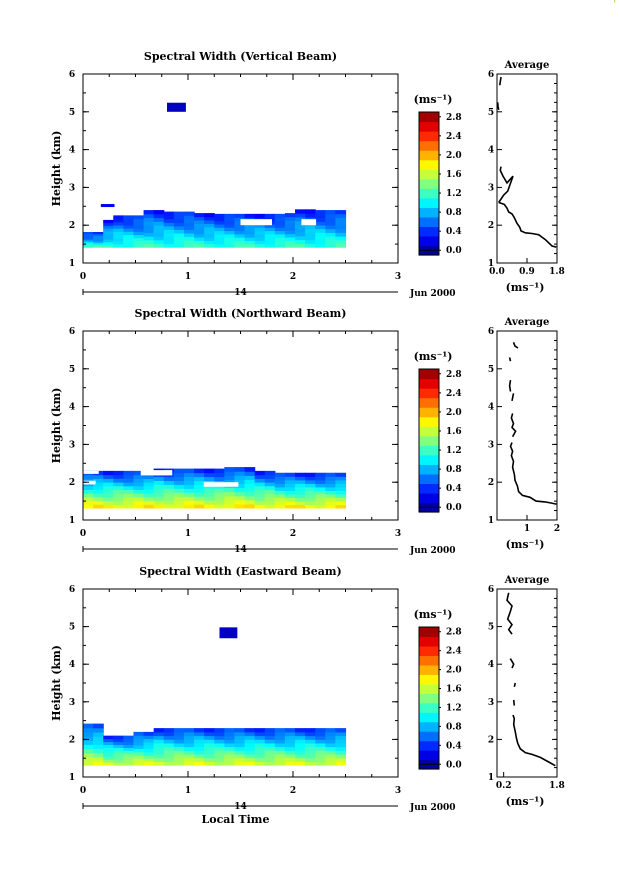 This screenshot has width=619, height=874. I want to click on colorbar-label: 2.4, so click(454, 394).